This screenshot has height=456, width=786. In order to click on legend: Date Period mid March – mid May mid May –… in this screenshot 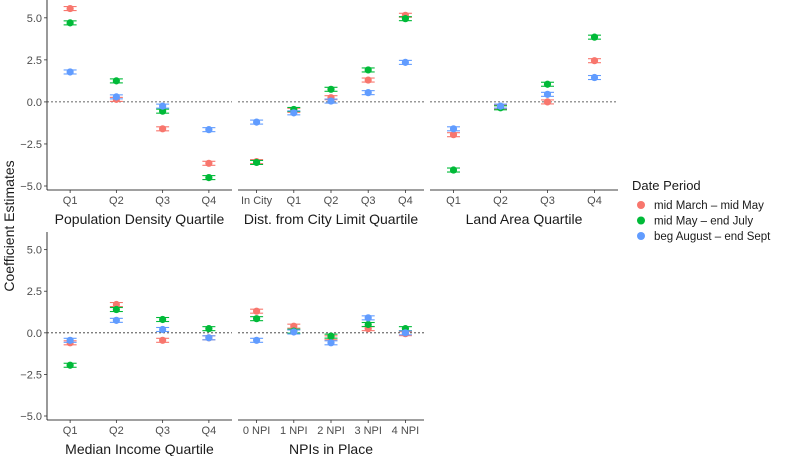, I will do `click(701, 210)`.